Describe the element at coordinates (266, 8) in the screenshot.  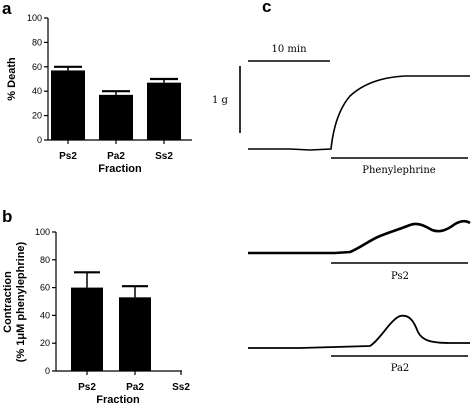
I see `panel-label-c: c` at that location.